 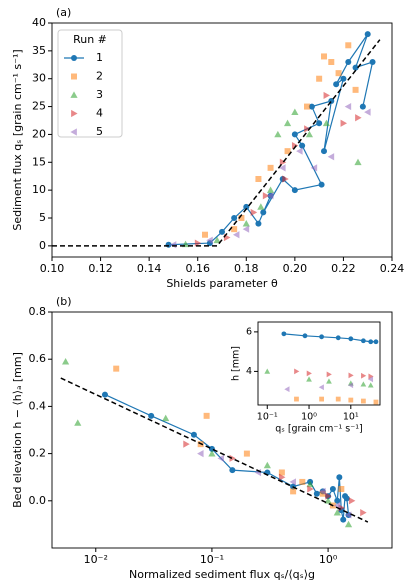 I want to click on y-tick-label: 35, so click(x=39, y=50).